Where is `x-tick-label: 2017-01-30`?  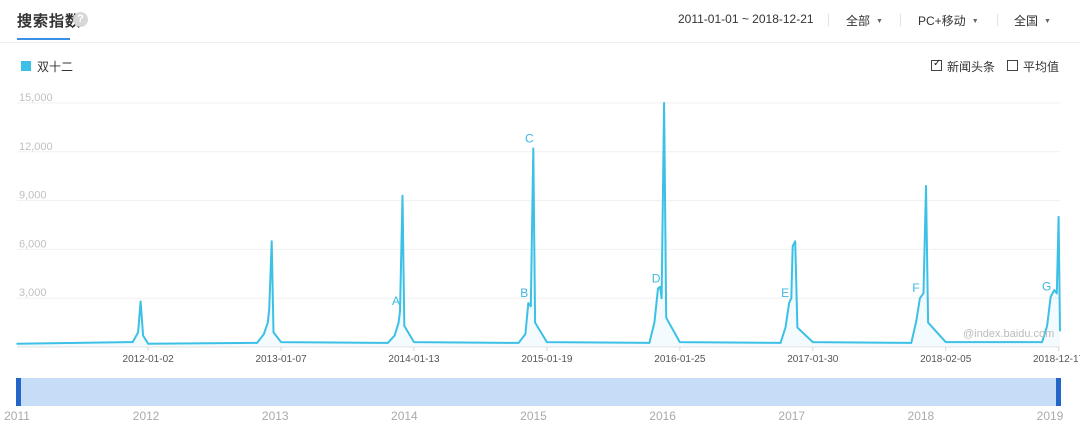 x-tick-label: 2017-01-30 is located at coordinates (813, 359).